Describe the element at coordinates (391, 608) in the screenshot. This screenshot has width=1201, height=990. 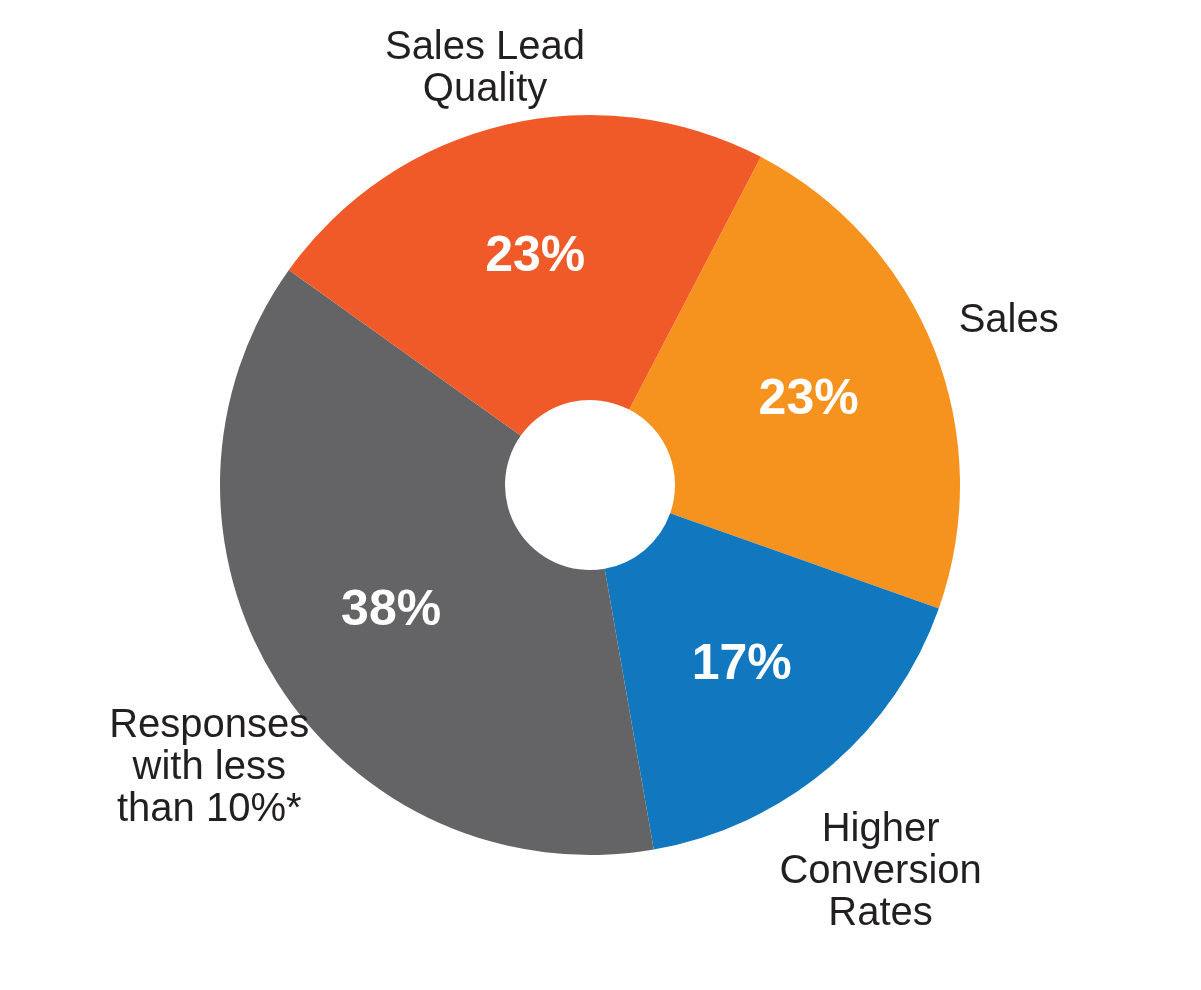
I see `data-label: 38%` at that location.